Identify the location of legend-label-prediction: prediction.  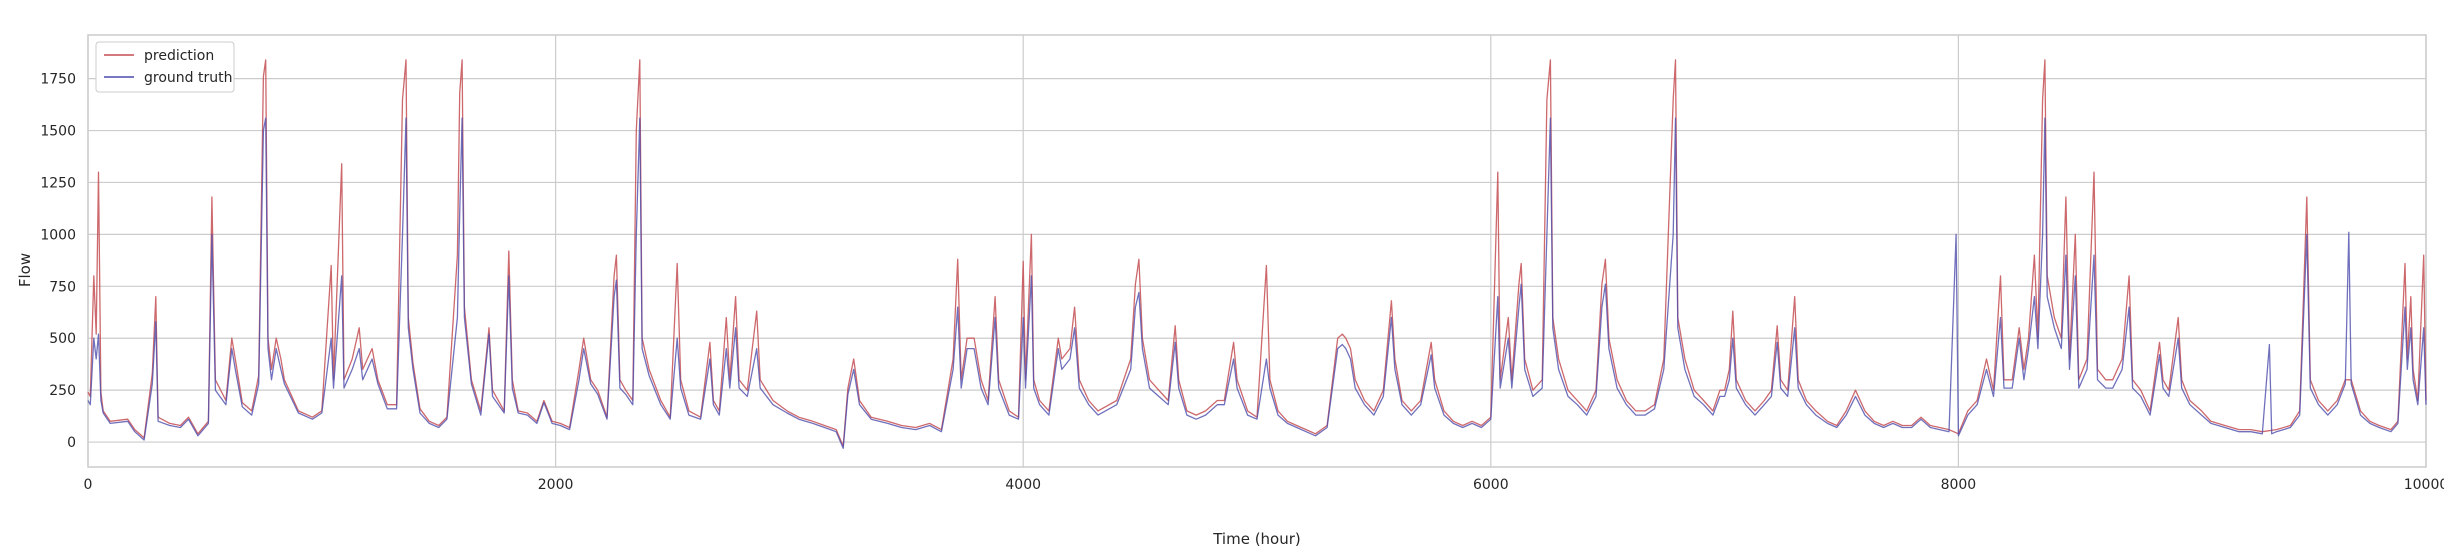
(179, 56).